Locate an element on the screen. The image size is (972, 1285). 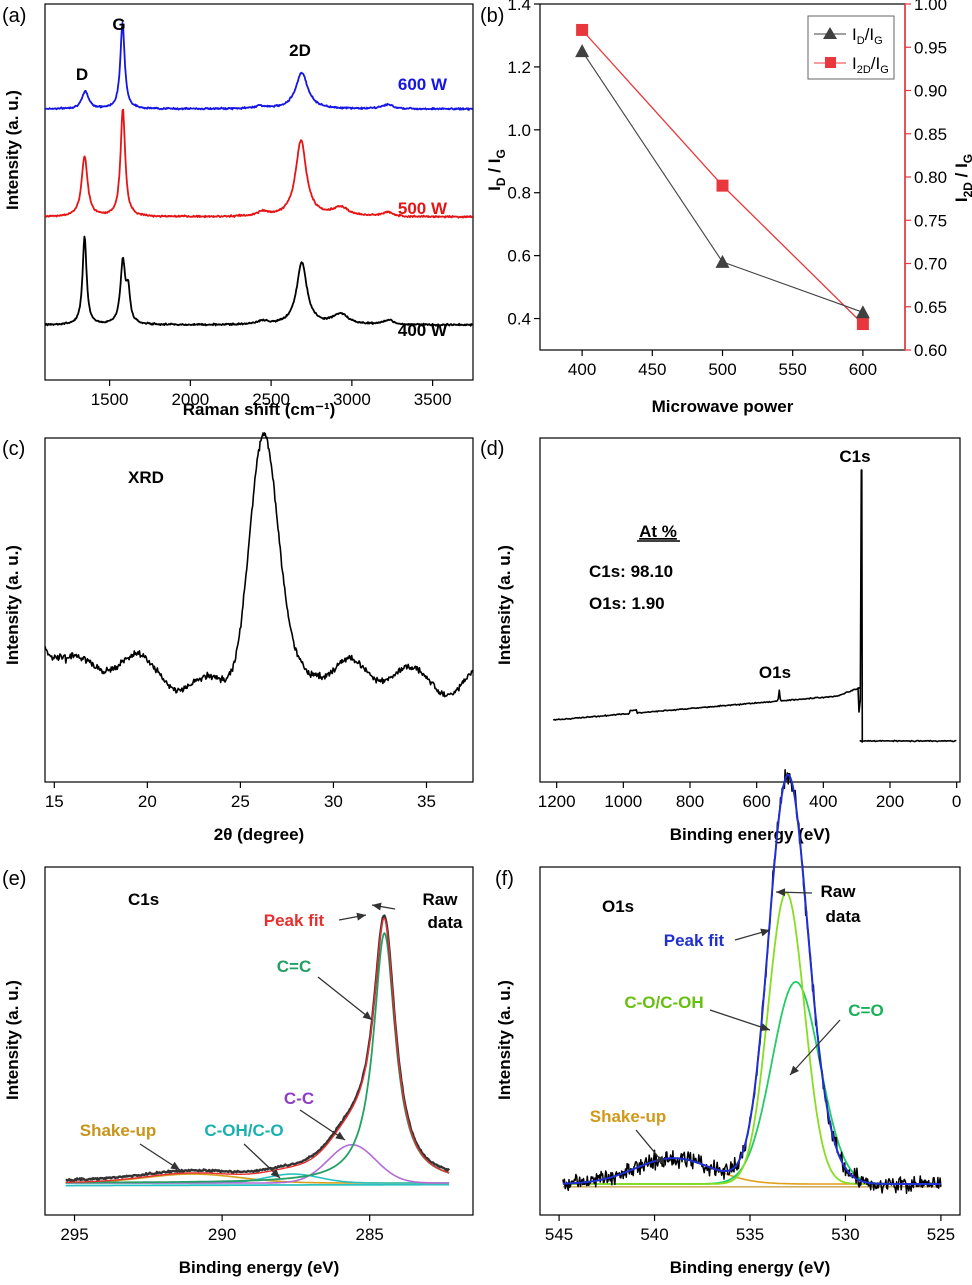
panel-b-left-tick-label: 0.8 is located at coordinates (519, 193).